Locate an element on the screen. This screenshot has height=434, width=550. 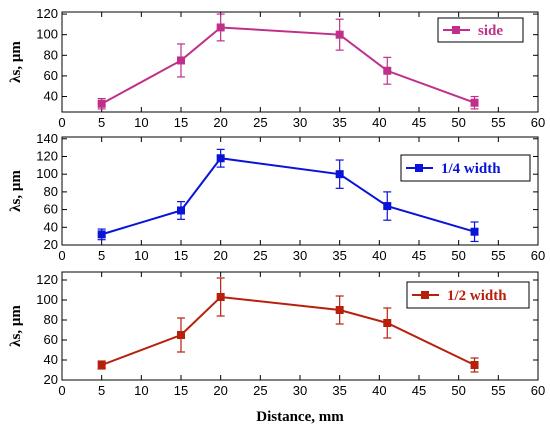
y-tick-label: 140 is located at coordinates (47, 138).